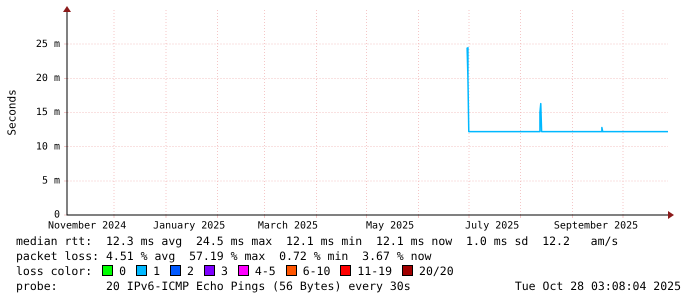 Image resolution: width=697 pixels, height=297 pixels. What do you see at coordinates (316, 271) in the screenshot?
I see `text: 6-10` at bounding box center [316, 271].